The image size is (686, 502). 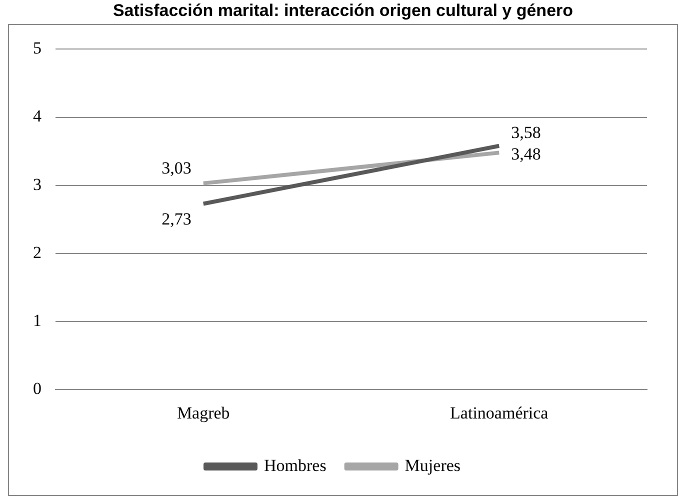 I want to click on data-label: 3,58, so click(x=526, y=132).